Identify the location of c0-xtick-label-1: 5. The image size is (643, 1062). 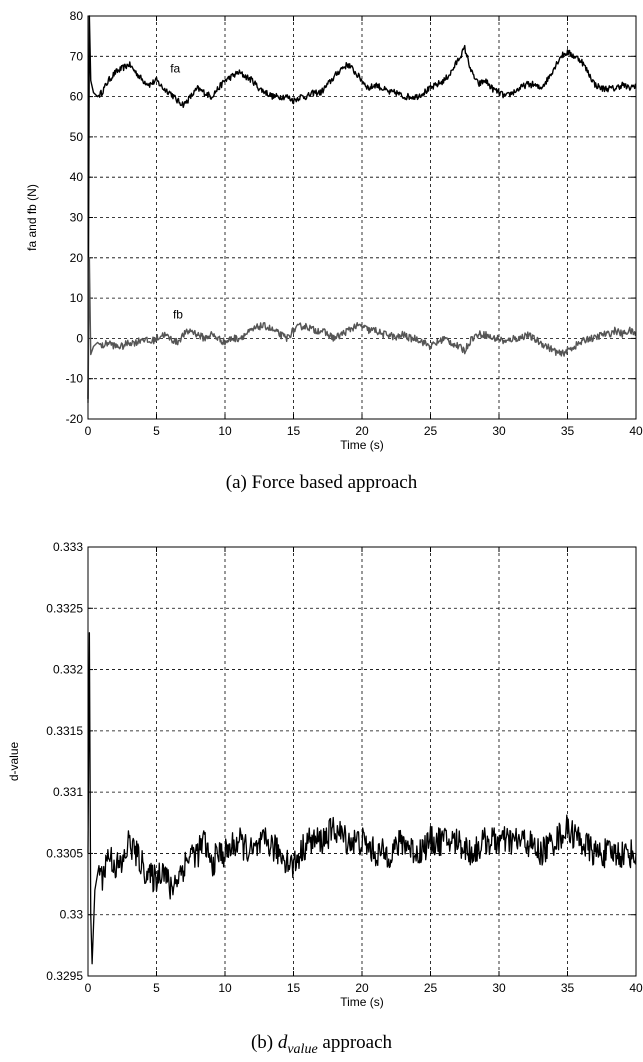
(156, 431).